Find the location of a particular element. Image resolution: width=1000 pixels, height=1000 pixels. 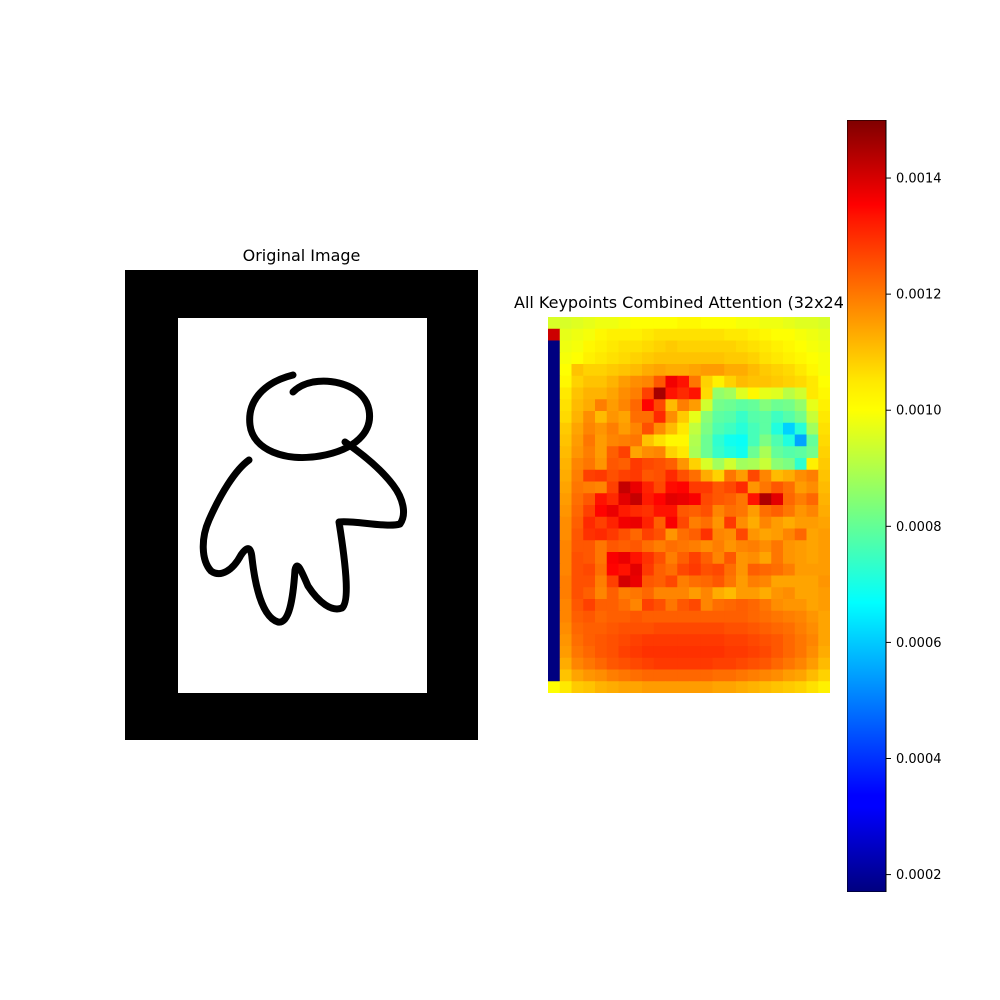

attention-heatmap is located at coordinates (689, 505).